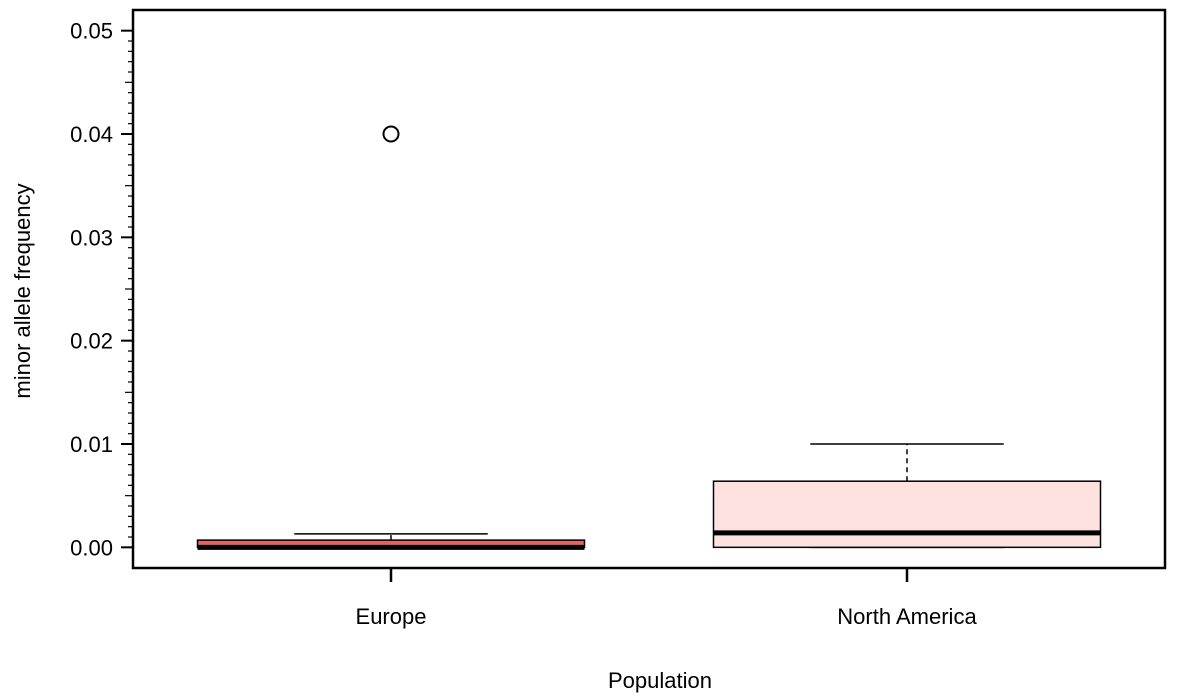 The width and height of the screenshot is (1180, 696). Describe the element at coordinates (91, 237) in the screenshot. I see `y-tick-label: 0.03` at that location.